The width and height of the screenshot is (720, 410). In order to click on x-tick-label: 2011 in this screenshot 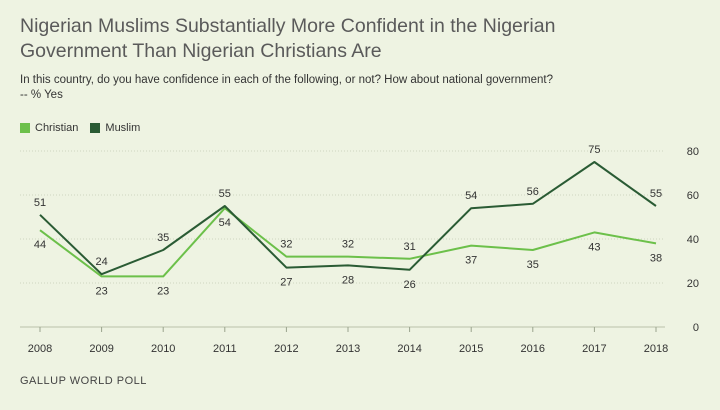, I will do `click(225, 349)`.